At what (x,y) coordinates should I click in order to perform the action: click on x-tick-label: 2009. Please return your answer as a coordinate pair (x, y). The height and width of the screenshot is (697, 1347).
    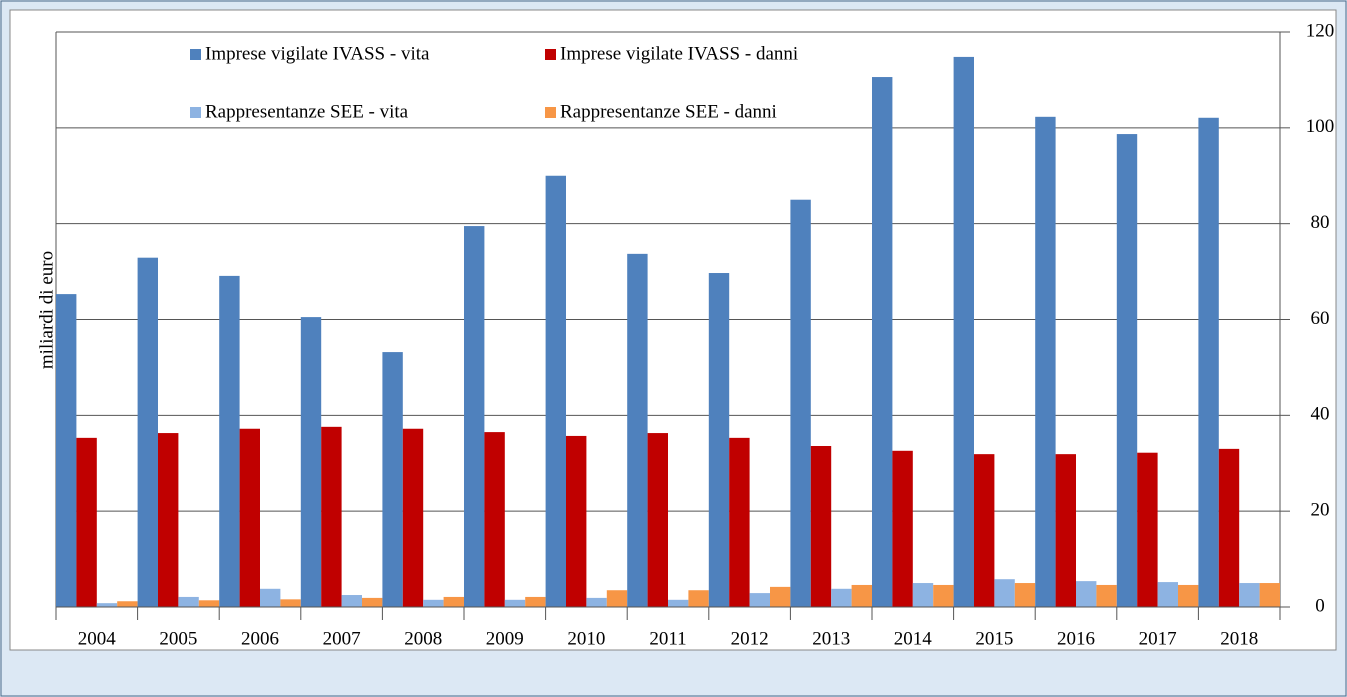
    Looking at the image, I should click on (505, 638).